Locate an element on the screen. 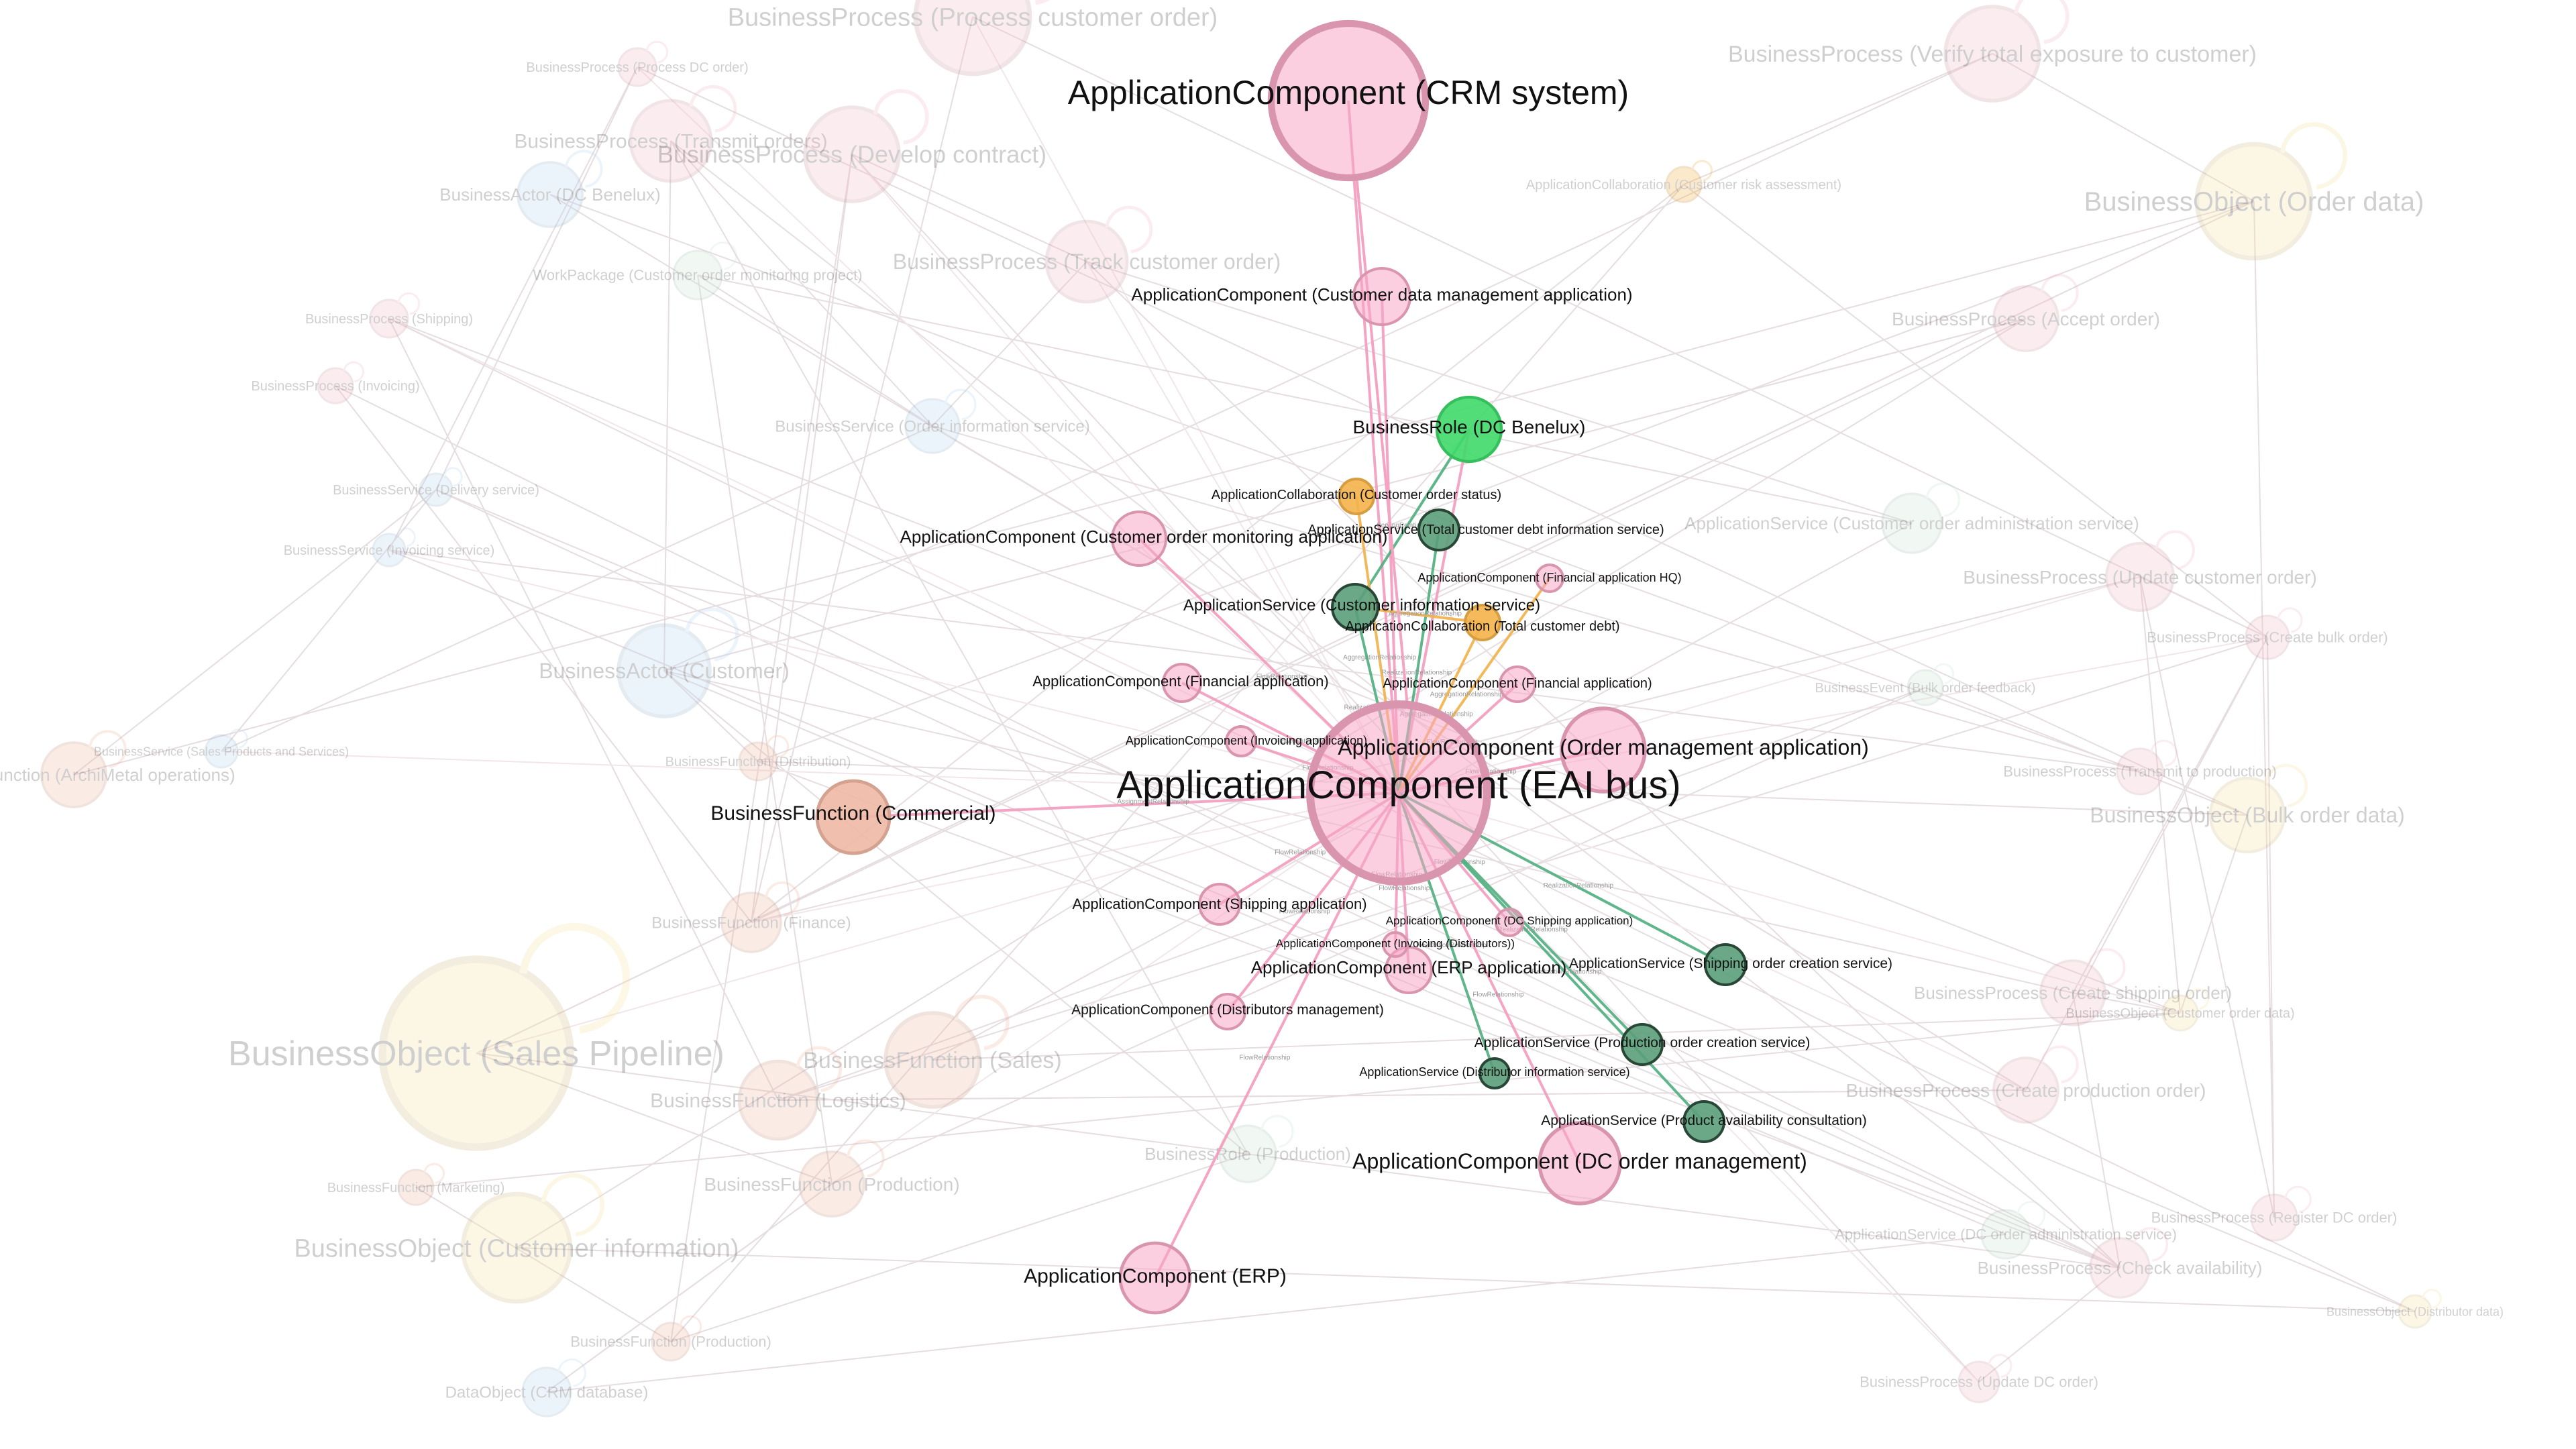 Image resolution: width=2576 pixels, height=1449 pixels. edge-relation-label: FlowRelationship is located at coordinates (1404, 888).